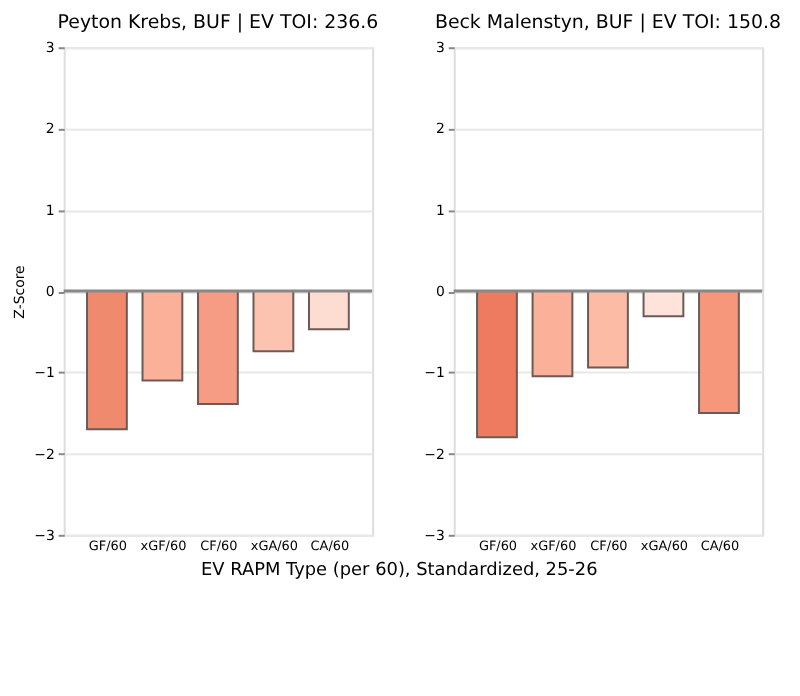 The image size is (800, 696). I want to click on chart-title: Beck Malenstyn, BUF | EV TOI: 150.8, so click(608, 23).